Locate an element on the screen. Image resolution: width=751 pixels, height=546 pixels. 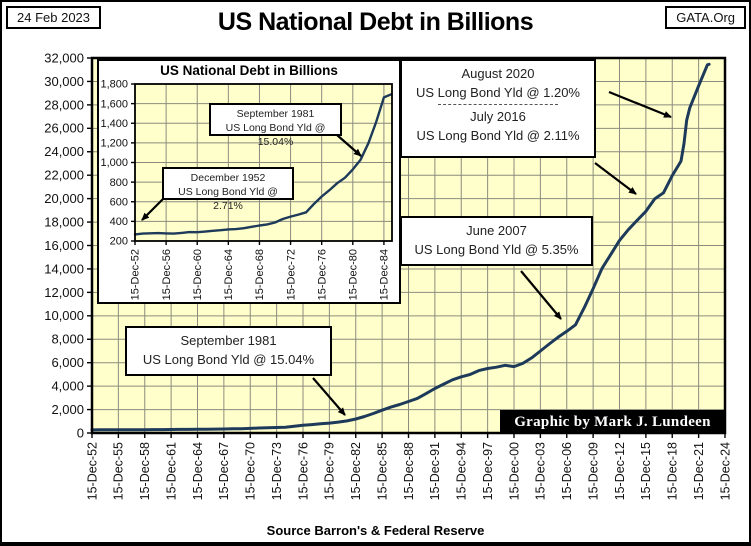
annotation-inset-september-1981: September 1981 US Long Bond Yld @ 15.04% is located at coordinates (275, 125).